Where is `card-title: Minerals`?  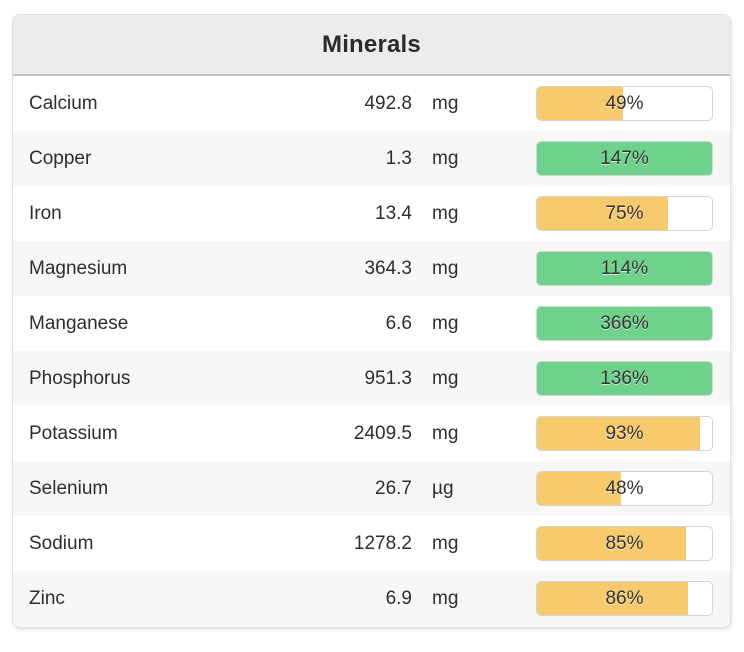
card-title: Minerals is located at coordinates (371, 44).